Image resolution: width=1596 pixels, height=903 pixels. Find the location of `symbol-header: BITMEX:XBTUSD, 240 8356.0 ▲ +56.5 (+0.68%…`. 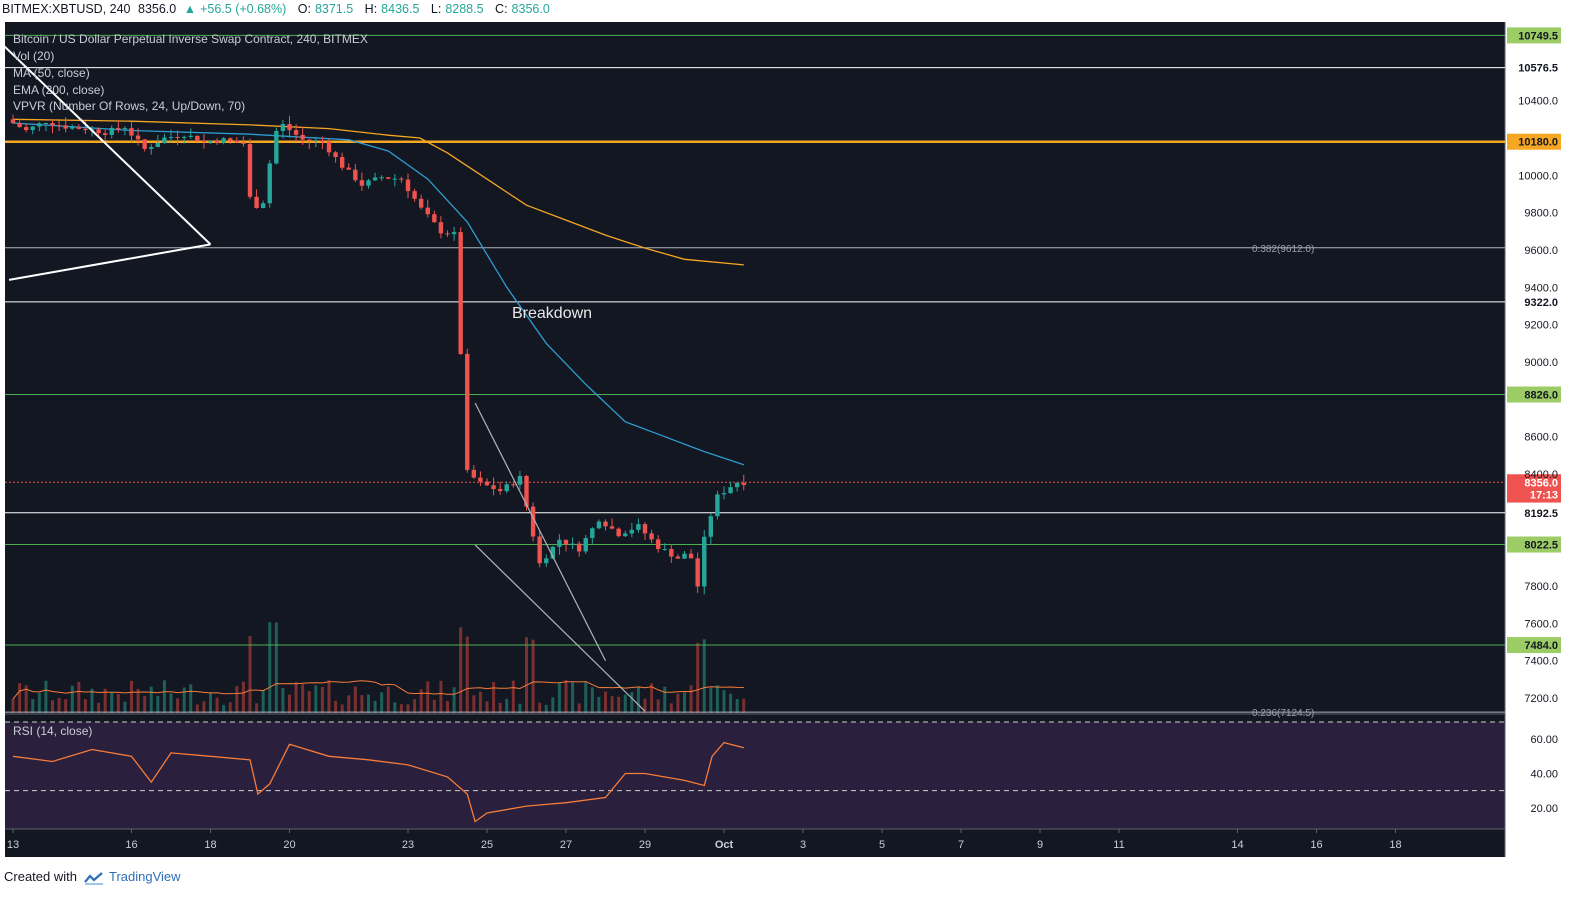

symbol-header: BITMEX:XBTUSD, 240 8356.0 ▲ +56.5 (+0.68%… is located at coordinates (798, 10).